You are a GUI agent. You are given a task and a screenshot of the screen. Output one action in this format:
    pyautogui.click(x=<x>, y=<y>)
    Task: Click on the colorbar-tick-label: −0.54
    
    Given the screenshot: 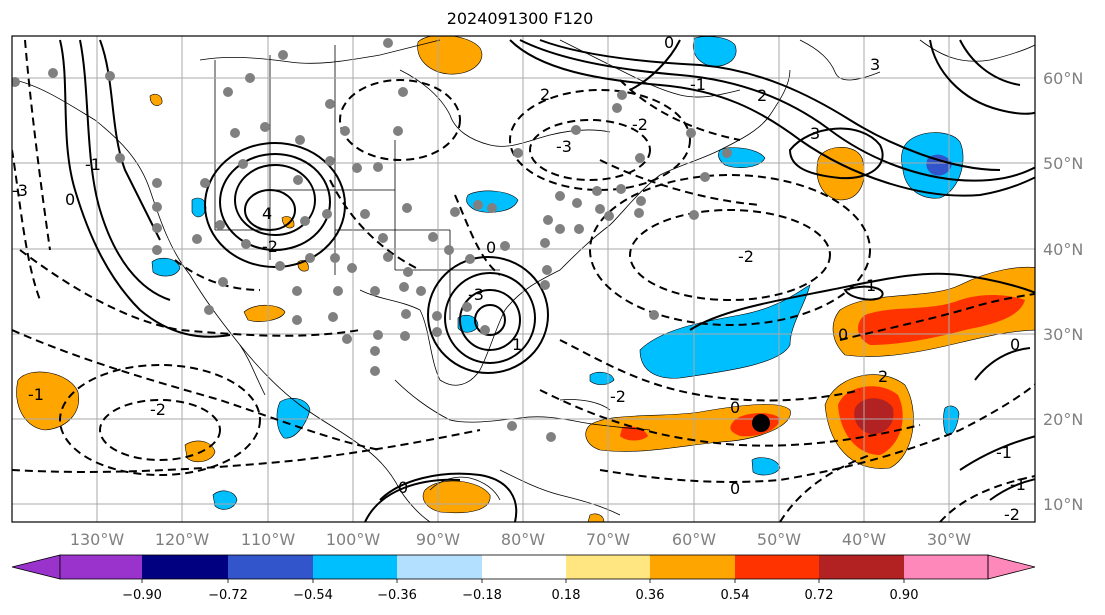 What is the action you would take?
    pyautogui.click(x=313, y=595)
    